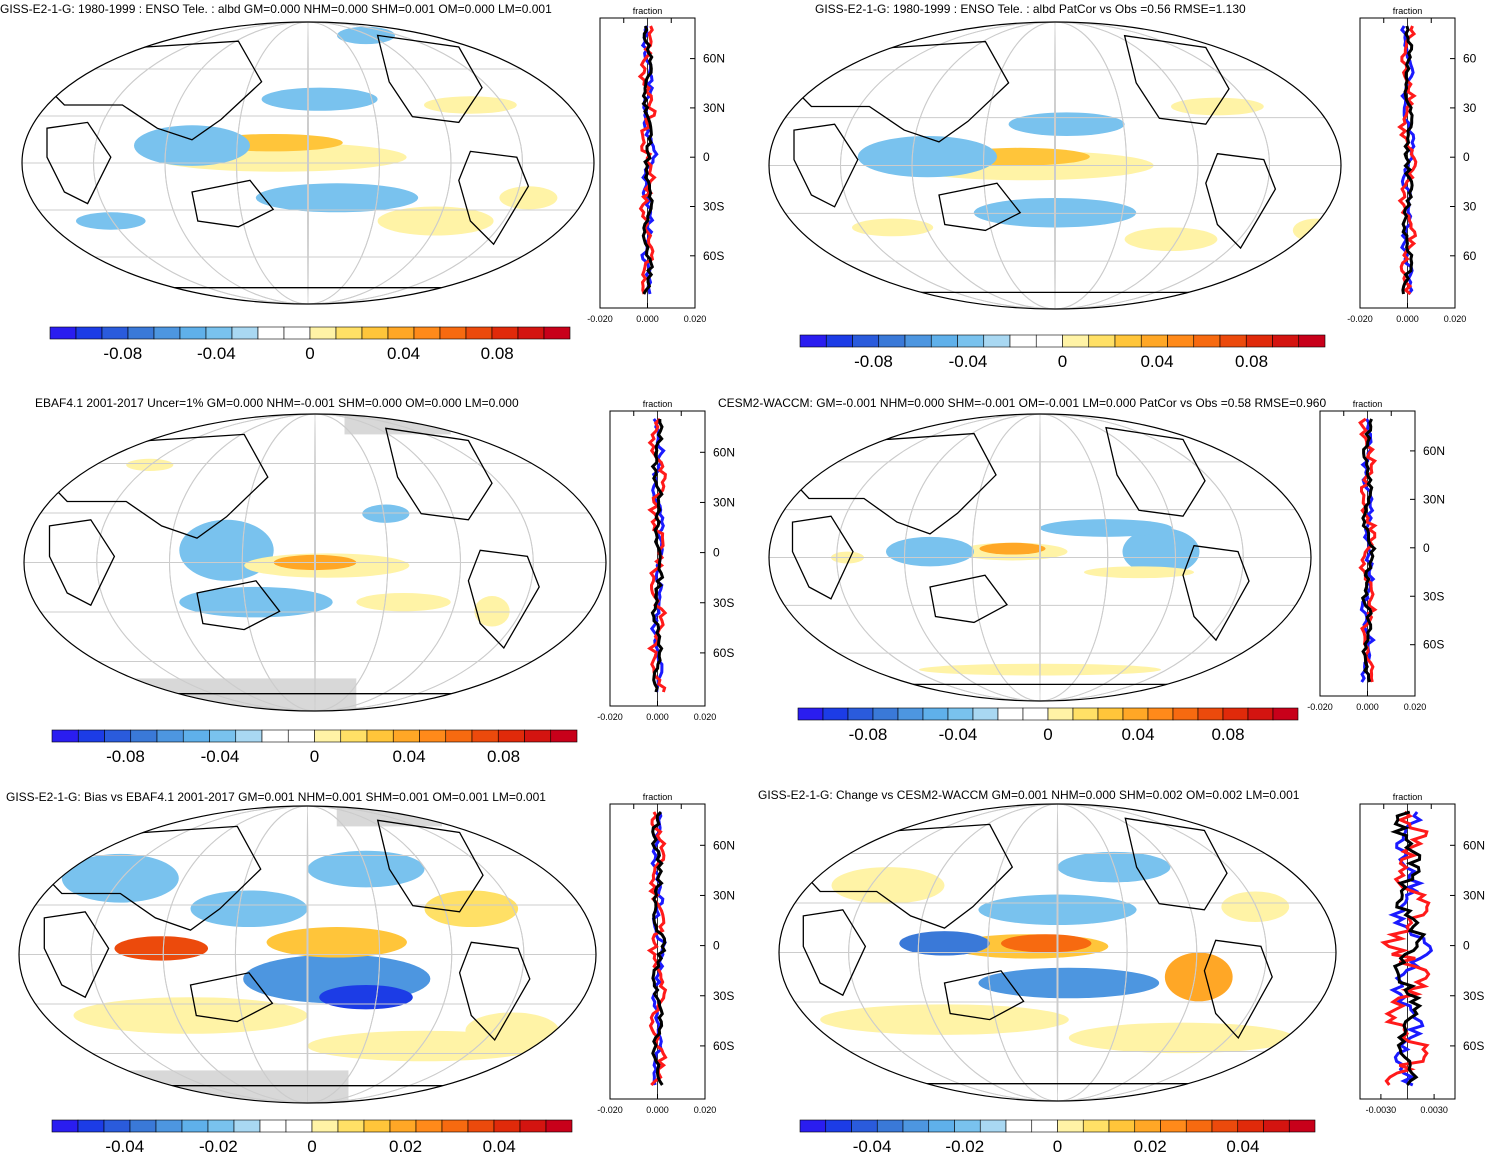 This screenshot has width=1489, height=1153. I want to click on colorbar-label: -0.04, so click(124, 1145).